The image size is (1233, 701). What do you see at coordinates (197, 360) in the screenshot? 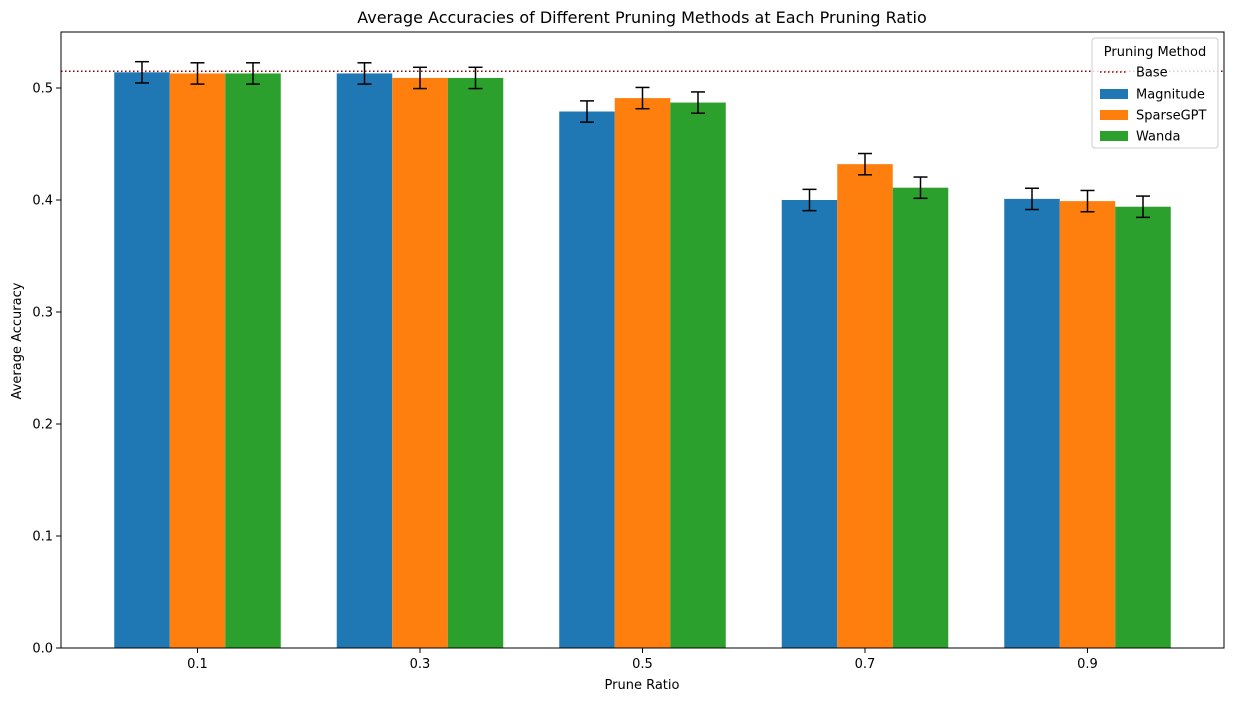
I see `bar-sparsegpt-0.1` at bounding box center [197, 360].